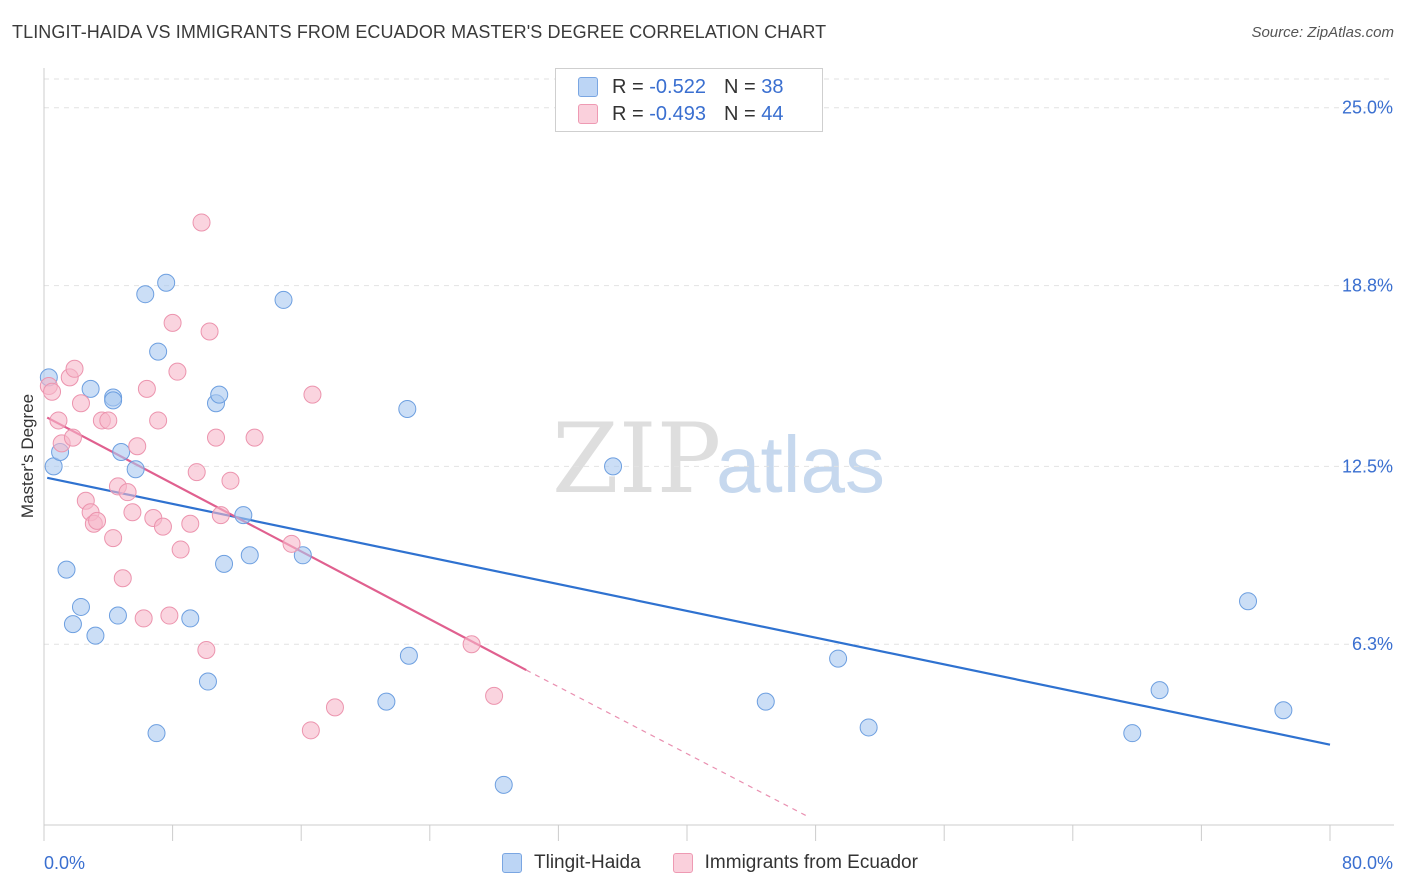  I want to click on series-legend: Tlingit-Haida Immigrants from Ecuador, so click(726, 863).